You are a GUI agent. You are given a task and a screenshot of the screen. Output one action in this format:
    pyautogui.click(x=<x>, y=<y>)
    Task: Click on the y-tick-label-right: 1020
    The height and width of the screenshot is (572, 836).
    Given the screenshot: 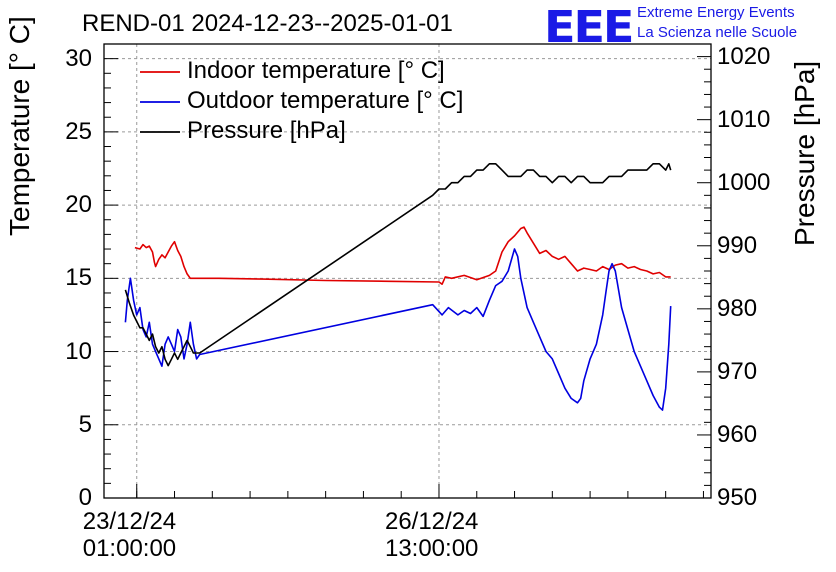 What is the action you would take?
    pyautogui.click(x=744, y=56)
    